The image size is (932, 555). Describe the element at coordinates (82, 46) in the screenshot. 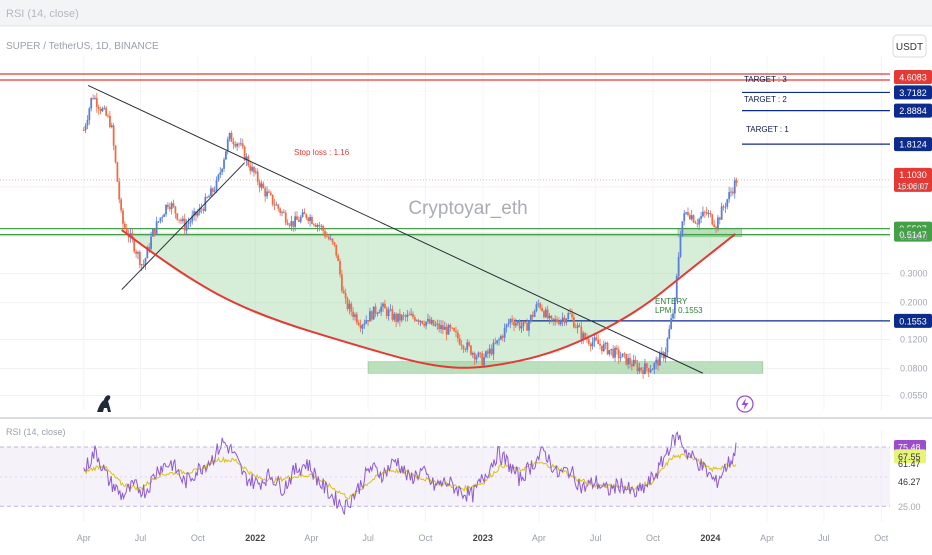

I see `symbol-title: SUPER / TetherUS, 1D, BINANCE` at that location.